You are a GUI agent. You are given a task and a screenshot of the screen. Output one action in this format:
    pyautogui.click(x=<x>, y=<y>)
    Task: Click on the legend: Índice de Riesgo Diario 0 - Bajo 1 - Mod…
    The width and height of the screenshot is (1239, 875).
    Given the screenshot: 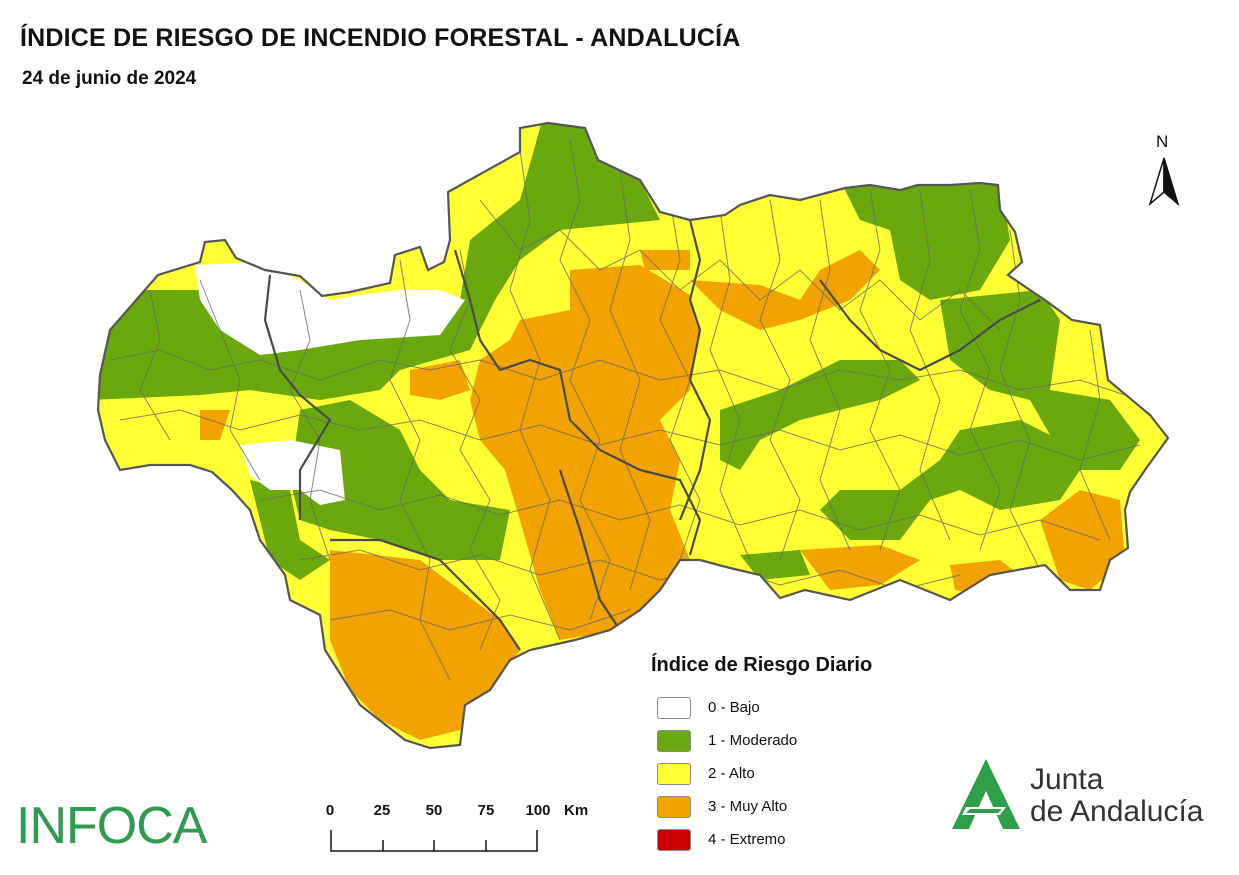 What is the action you would take?
    pyautogui.click(x=801, y=755)
    